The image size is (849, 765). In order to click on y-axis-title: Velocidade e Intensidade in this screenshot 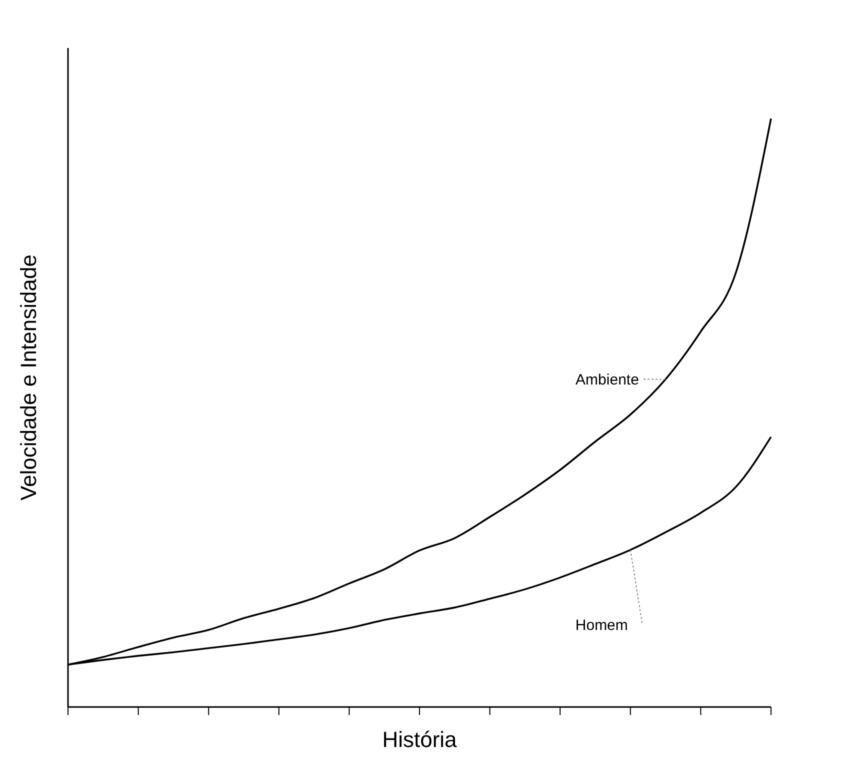, I will do `click(28, 377)`.